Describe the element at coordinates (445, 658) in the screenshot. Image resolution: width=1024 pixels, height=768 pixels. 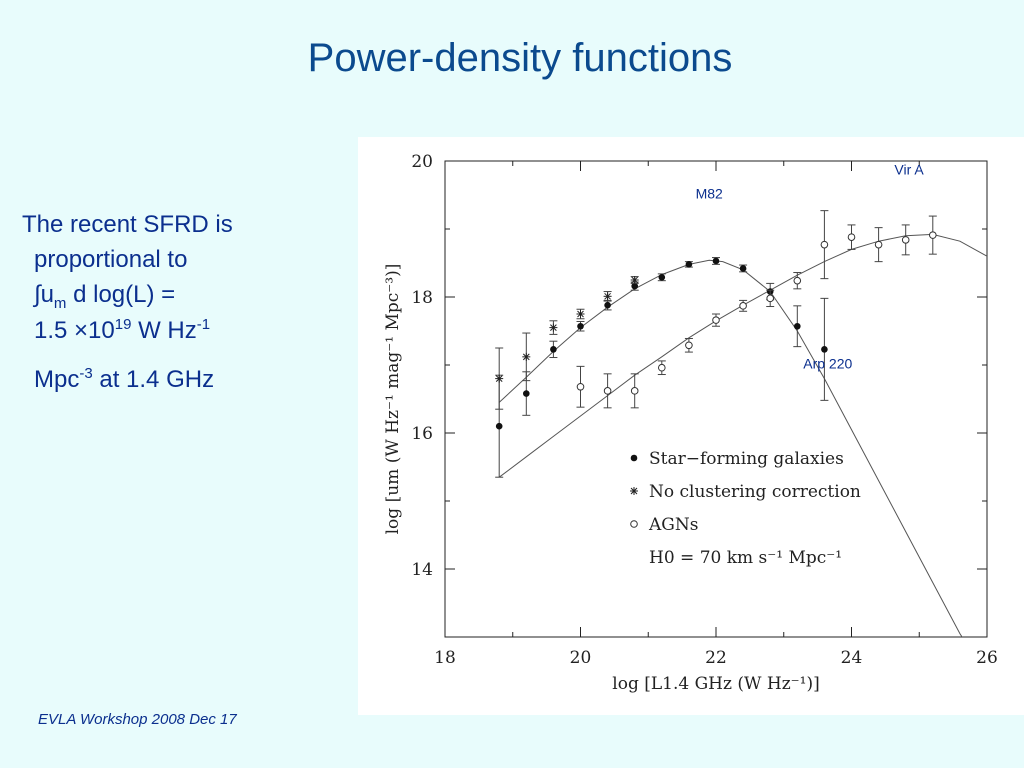
I see `x-tick-label: 18` at that location.